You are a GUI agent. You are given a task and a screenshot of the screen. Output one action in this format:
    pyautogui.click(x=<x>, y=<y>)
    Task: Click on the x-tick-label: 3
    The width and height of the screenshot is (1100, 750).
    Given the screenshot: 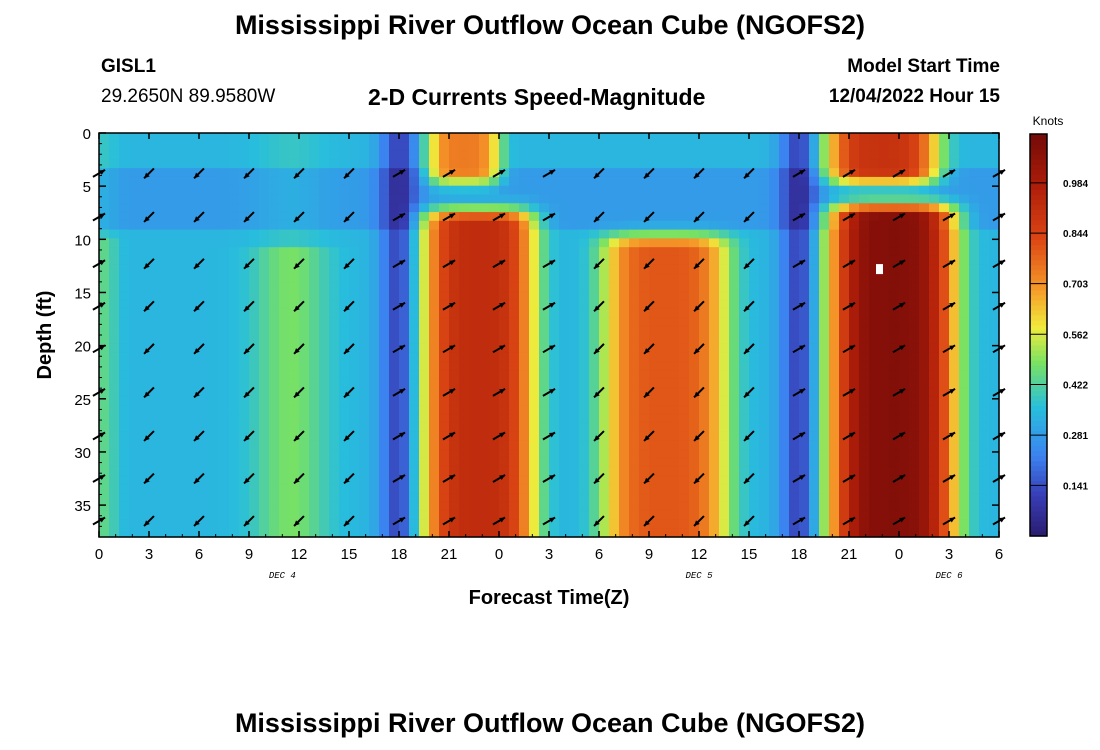 What is the action you would take?
    pyautogui.click(x=149, y=554)
    